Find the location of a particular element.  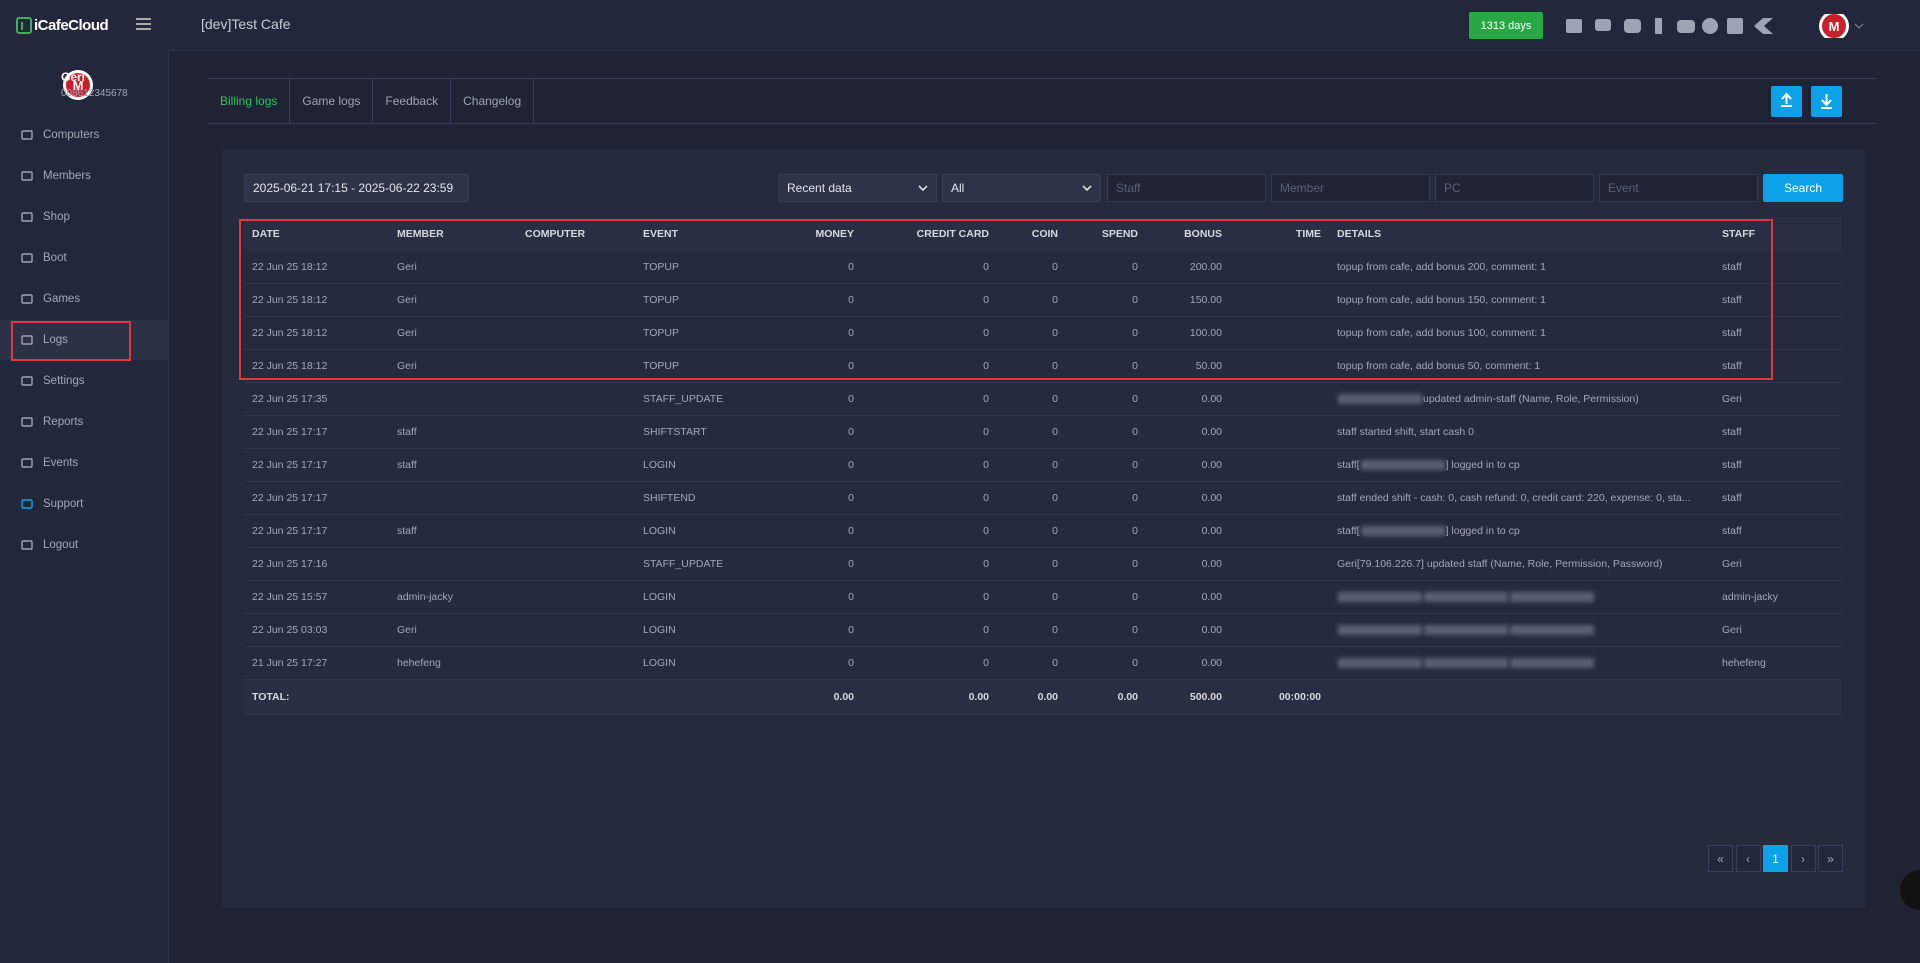

tab: Billing logs is located at coordinates (249, 101).